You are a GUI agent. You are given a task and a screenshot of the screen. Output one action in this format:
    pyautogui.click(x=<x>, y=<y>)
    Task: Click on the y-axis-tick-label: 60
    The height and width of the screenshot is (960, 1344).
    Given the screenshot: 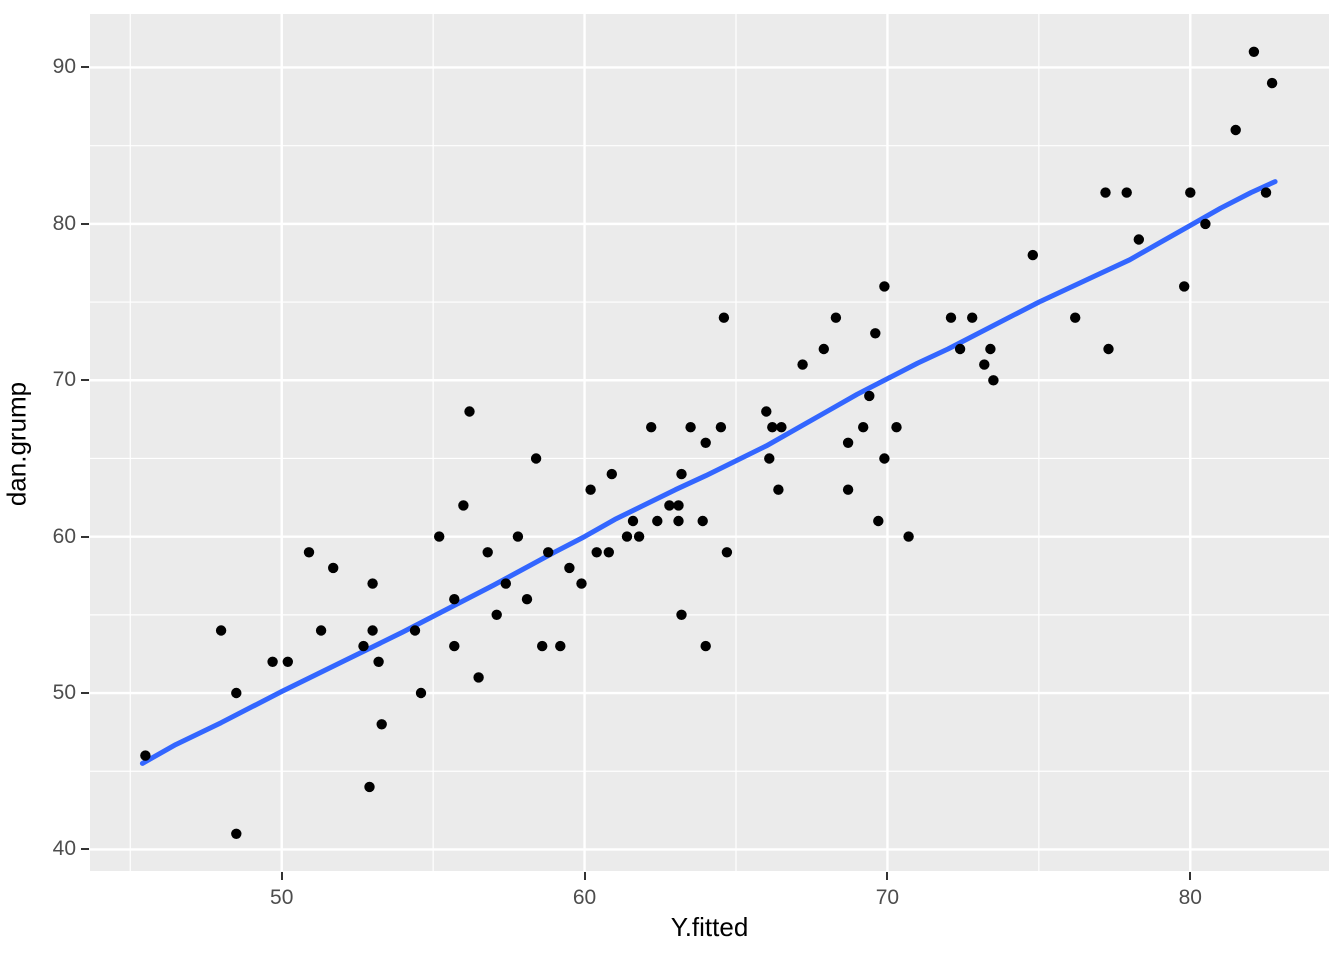 What is the action you would take?
    pyautogui.click(x=64, y=536)
    